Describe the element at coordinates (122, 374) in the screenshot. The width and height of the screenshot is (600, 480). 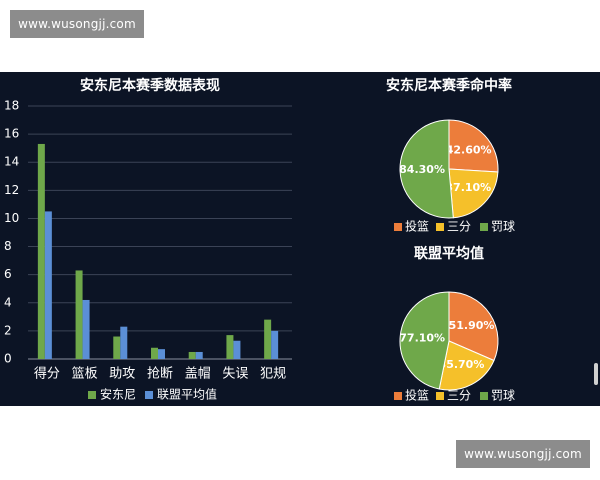
I see `x-tick-label: 助攻` at that location.